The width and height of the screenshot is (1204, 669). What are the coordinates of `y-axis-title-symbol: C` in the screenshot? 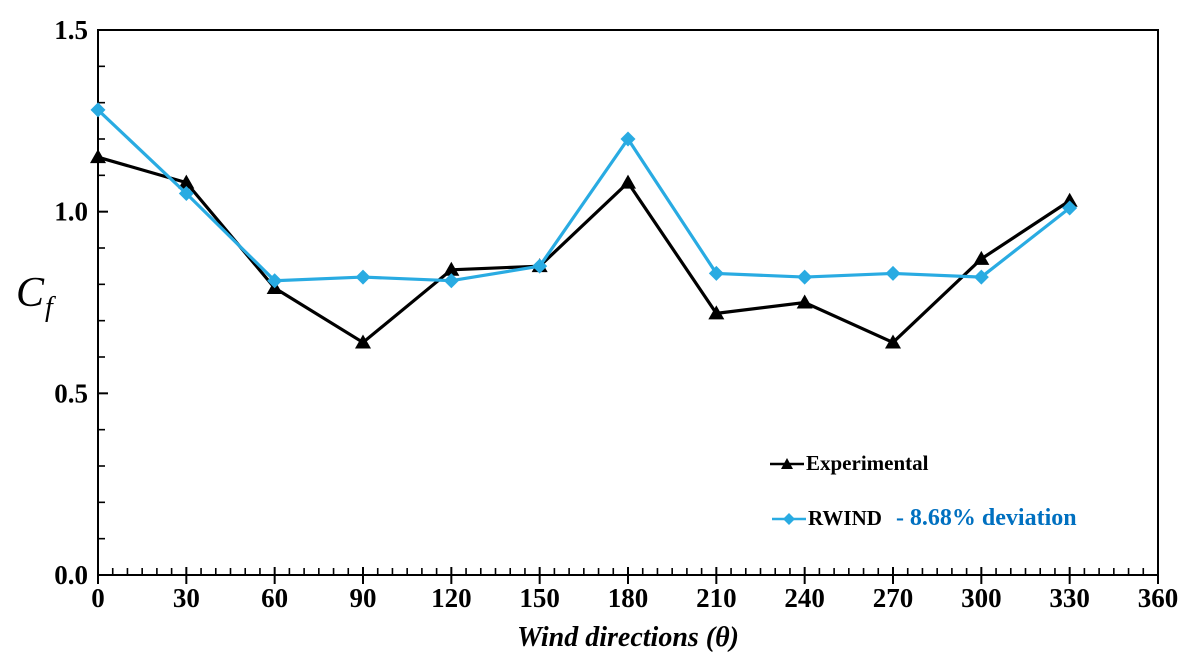 It's located at (30, 293).